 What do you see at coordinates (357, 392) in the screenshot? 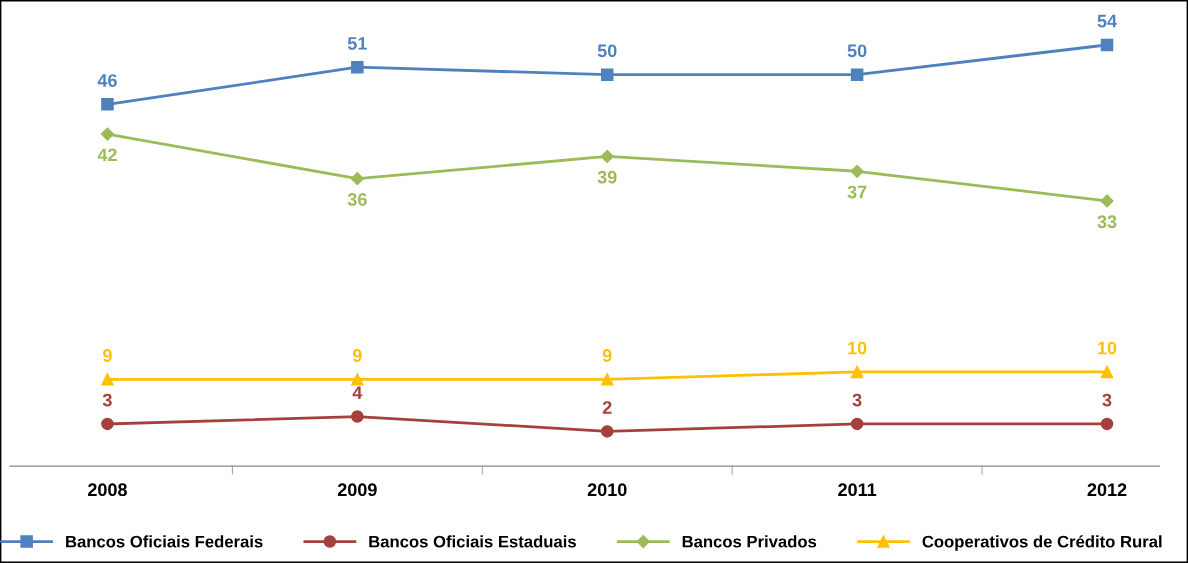
I see `data-label: 4` at bounding box center [357, 392].